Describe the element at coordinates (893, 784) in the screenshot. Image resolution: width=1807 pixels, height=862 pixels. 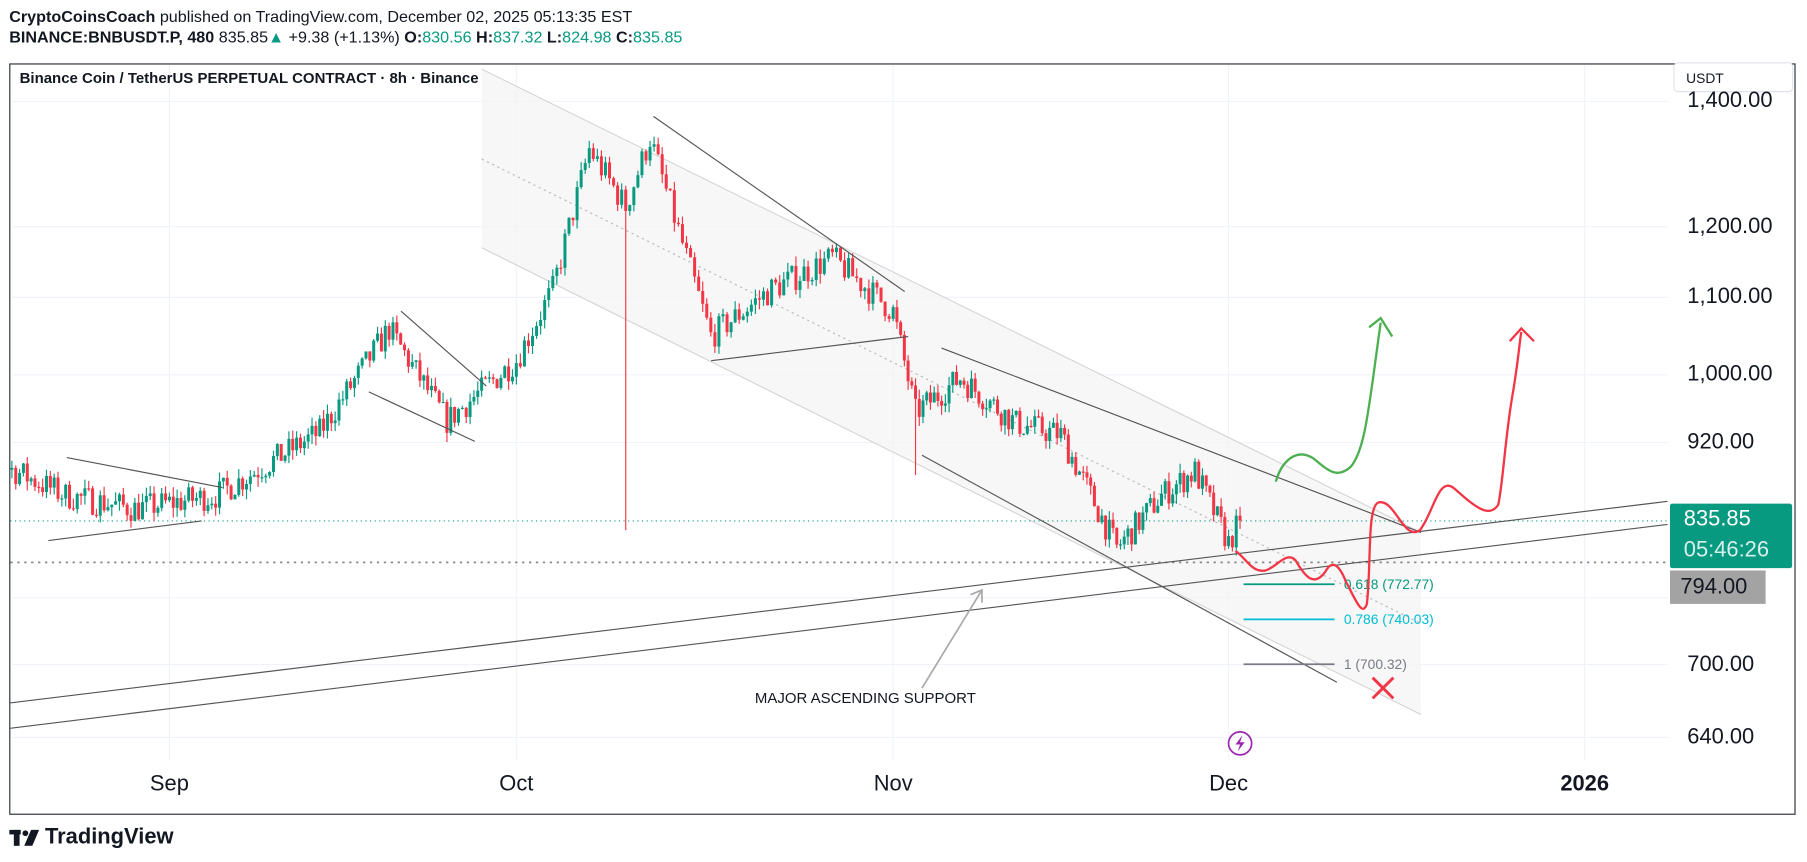
I see `time-tick: Nov` at that location.